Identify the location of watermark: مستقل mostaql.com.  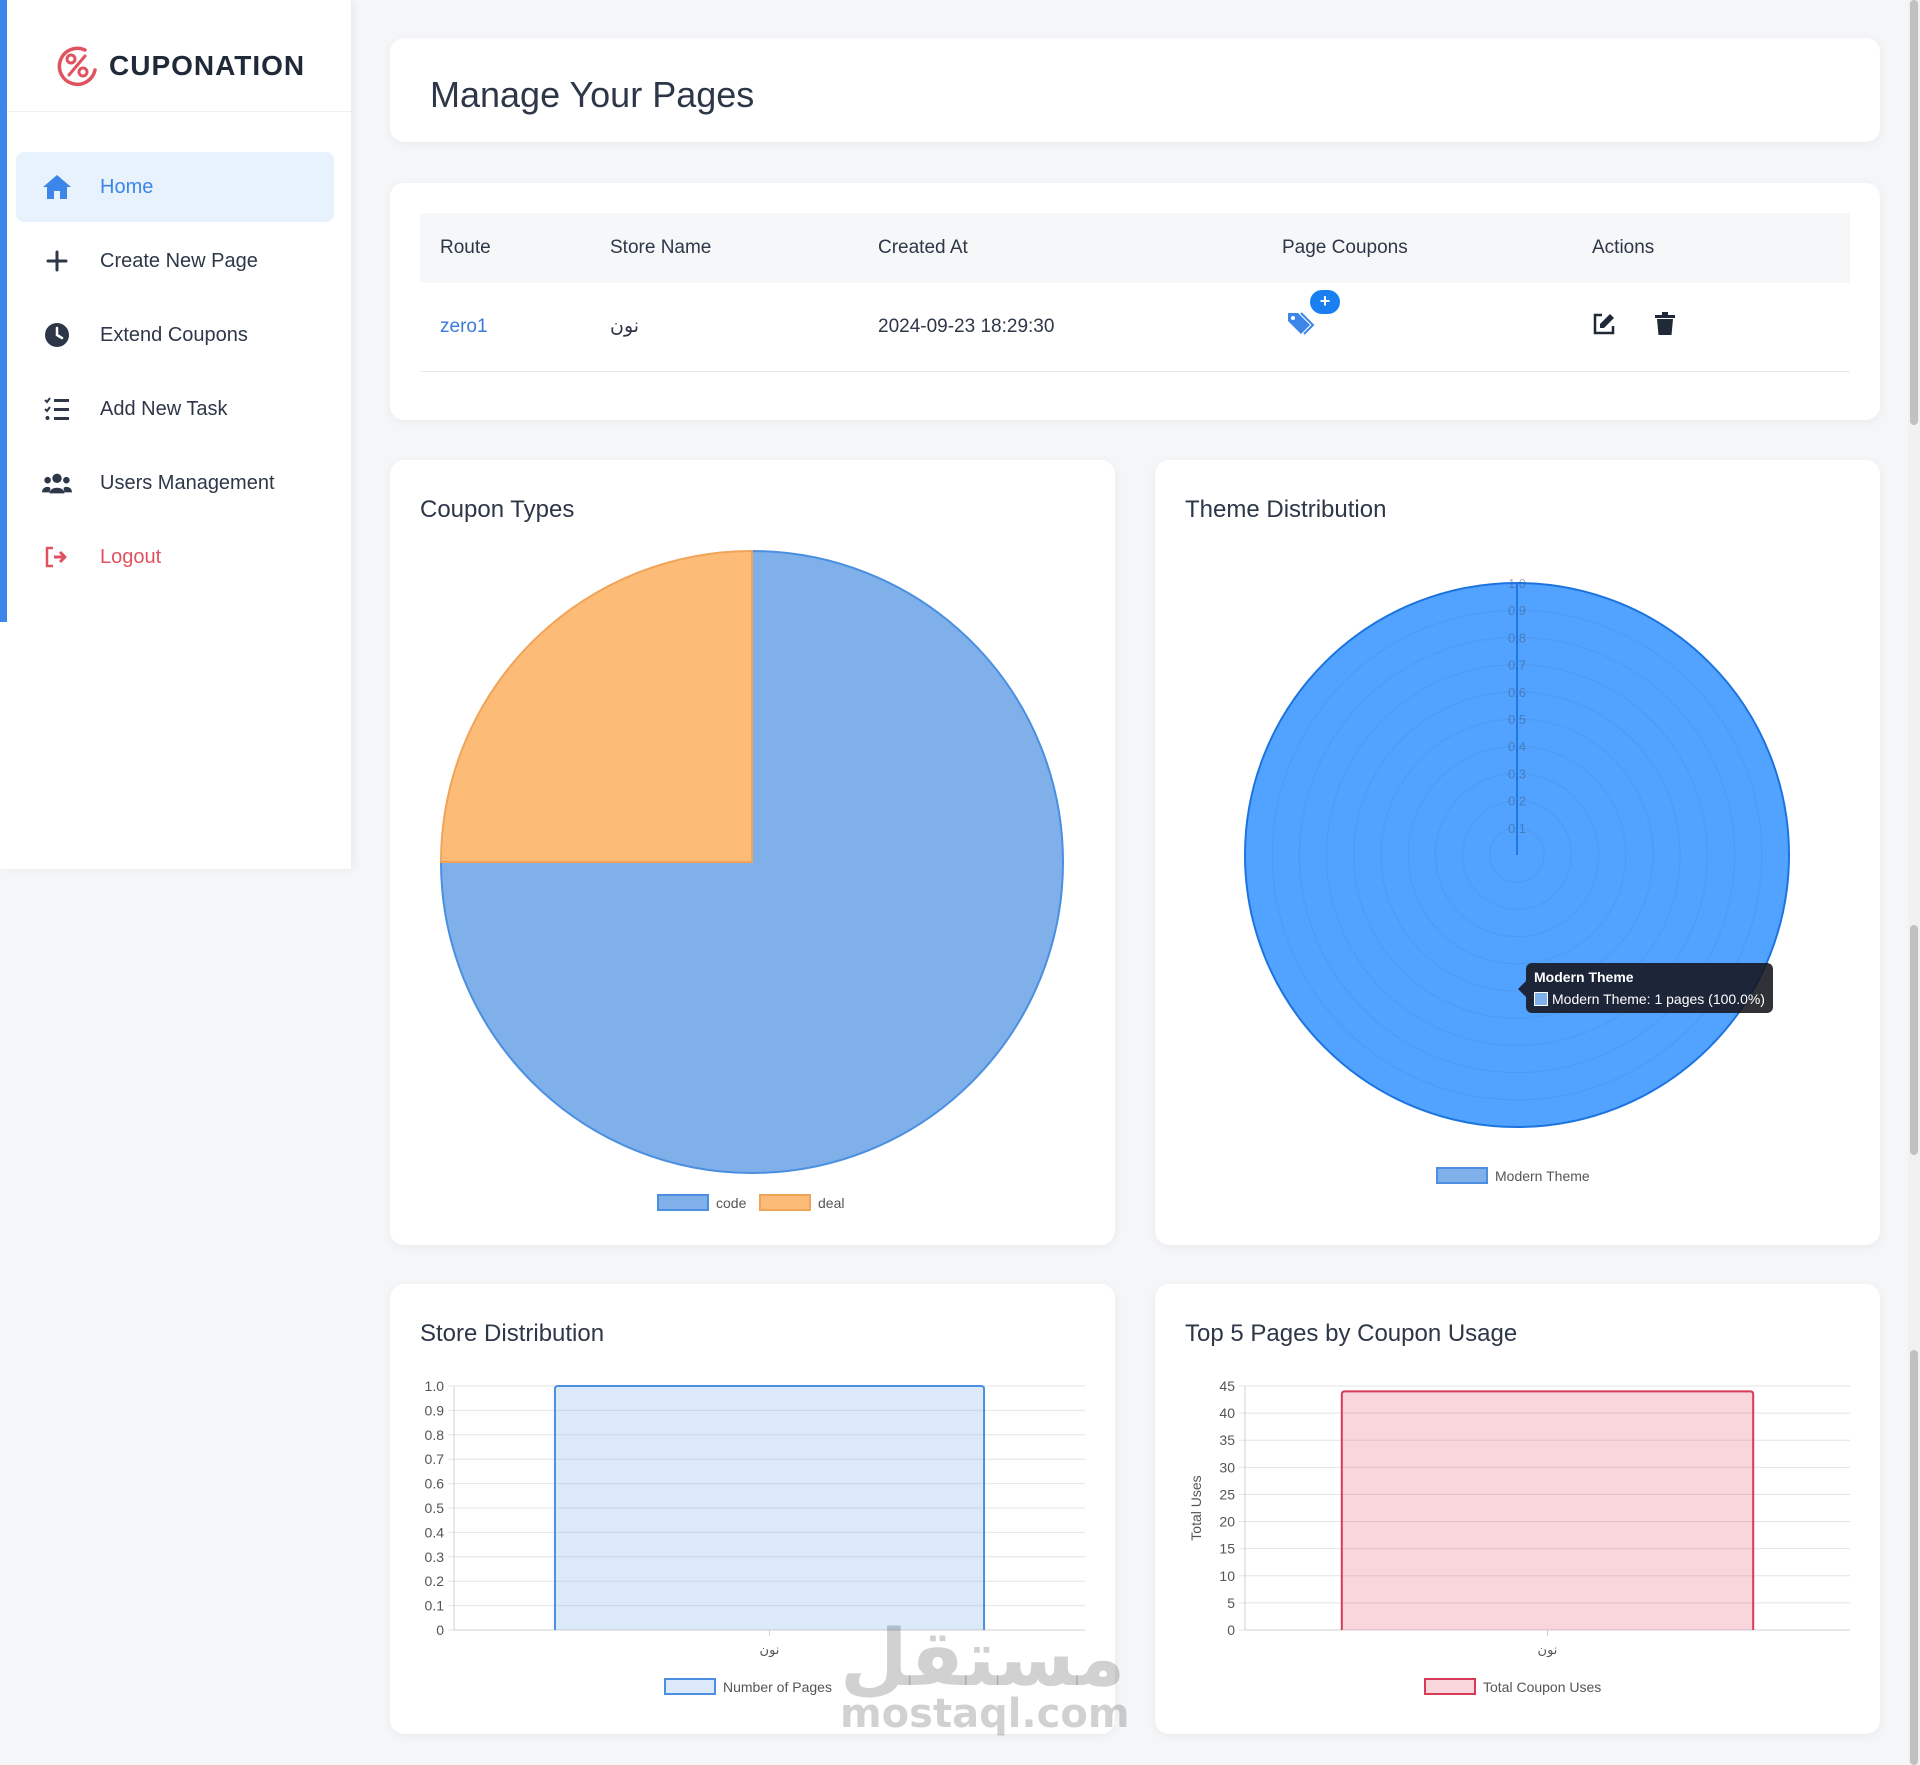
(985, 1677).